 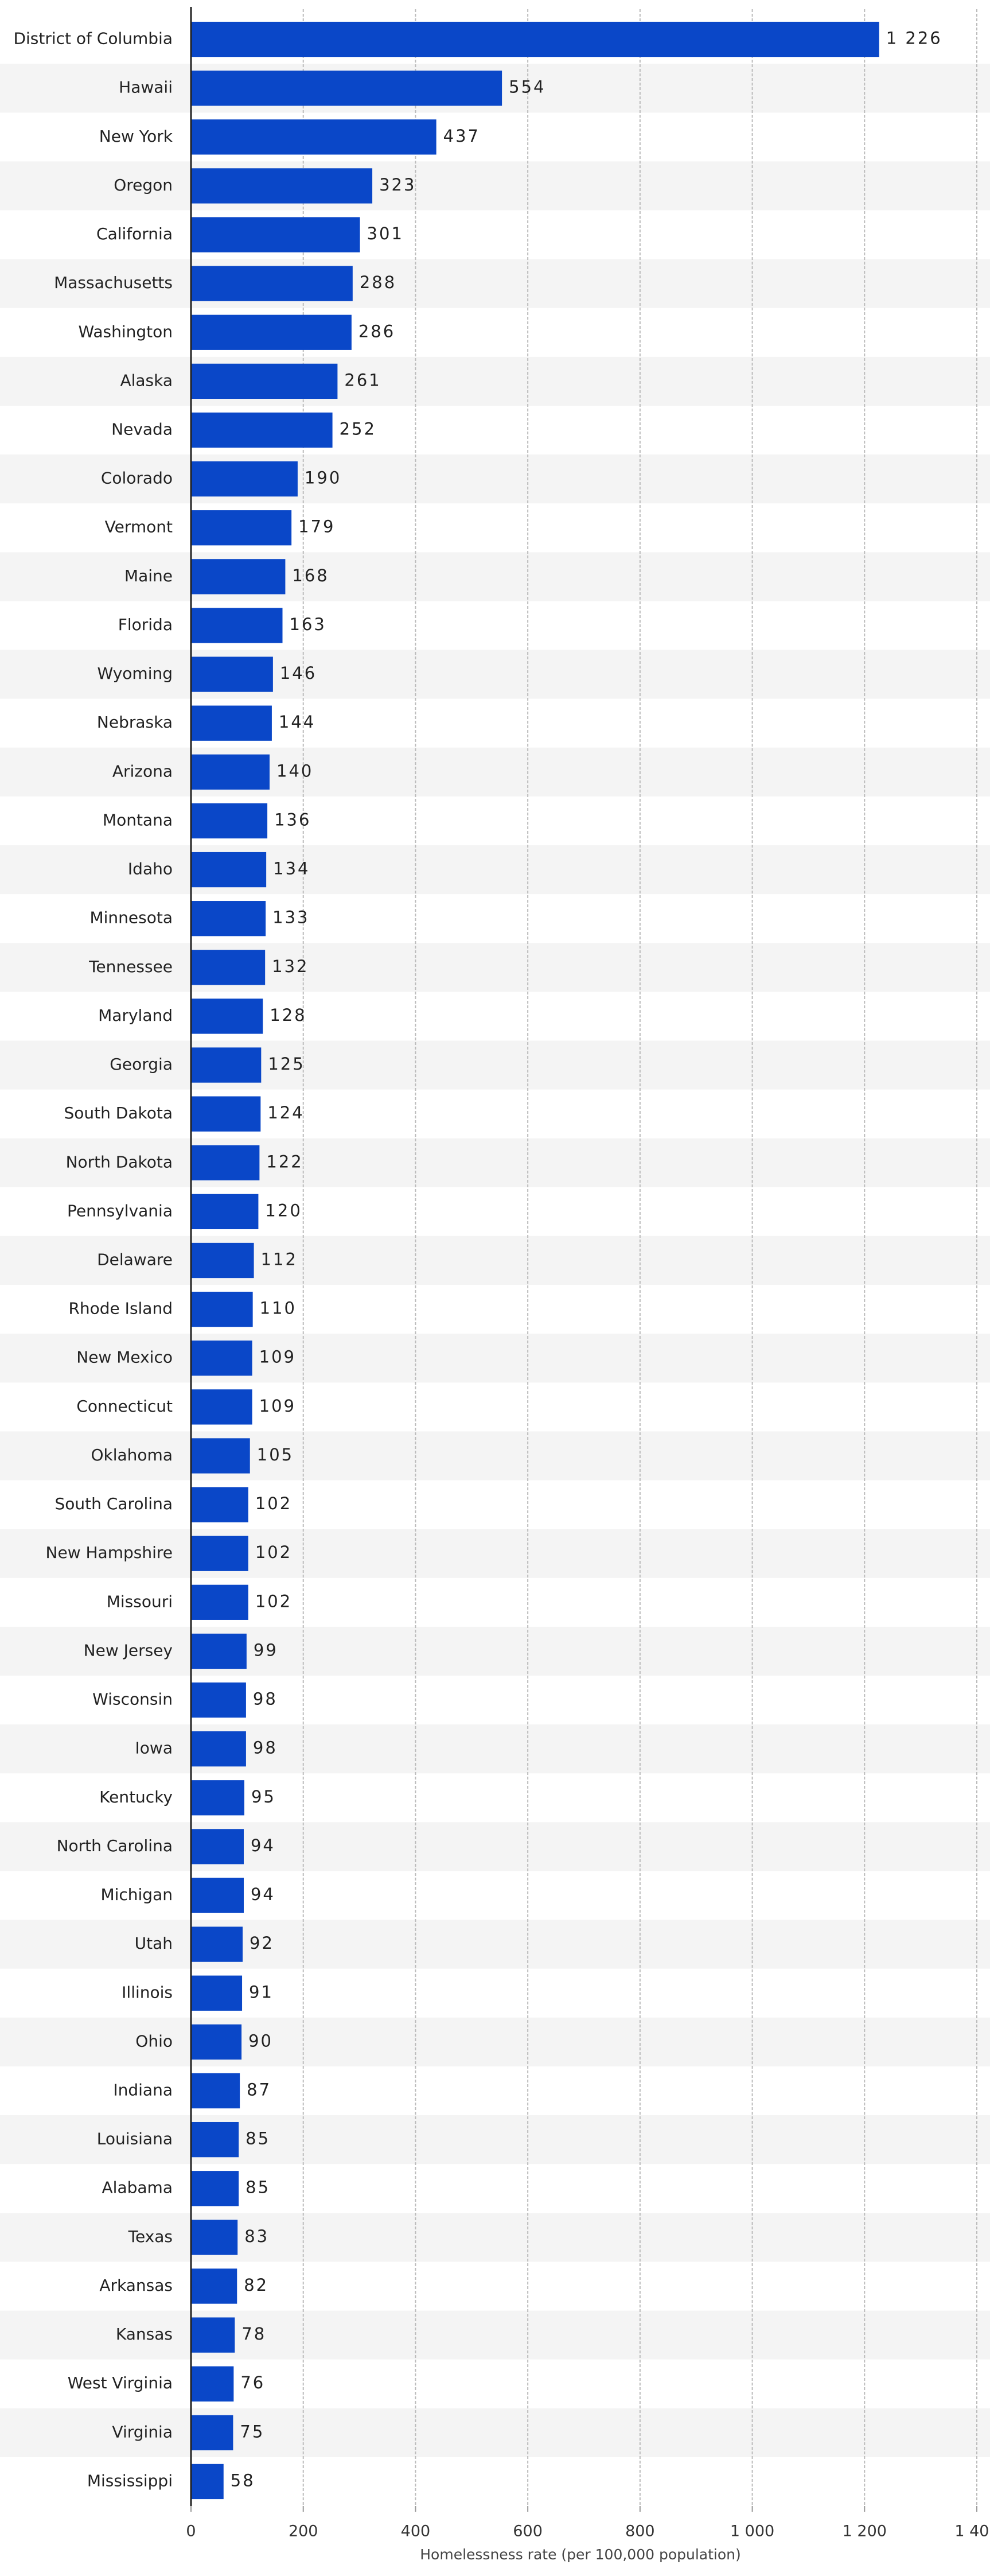 I want to click on value-label: 301, so click(x=385, y=233).